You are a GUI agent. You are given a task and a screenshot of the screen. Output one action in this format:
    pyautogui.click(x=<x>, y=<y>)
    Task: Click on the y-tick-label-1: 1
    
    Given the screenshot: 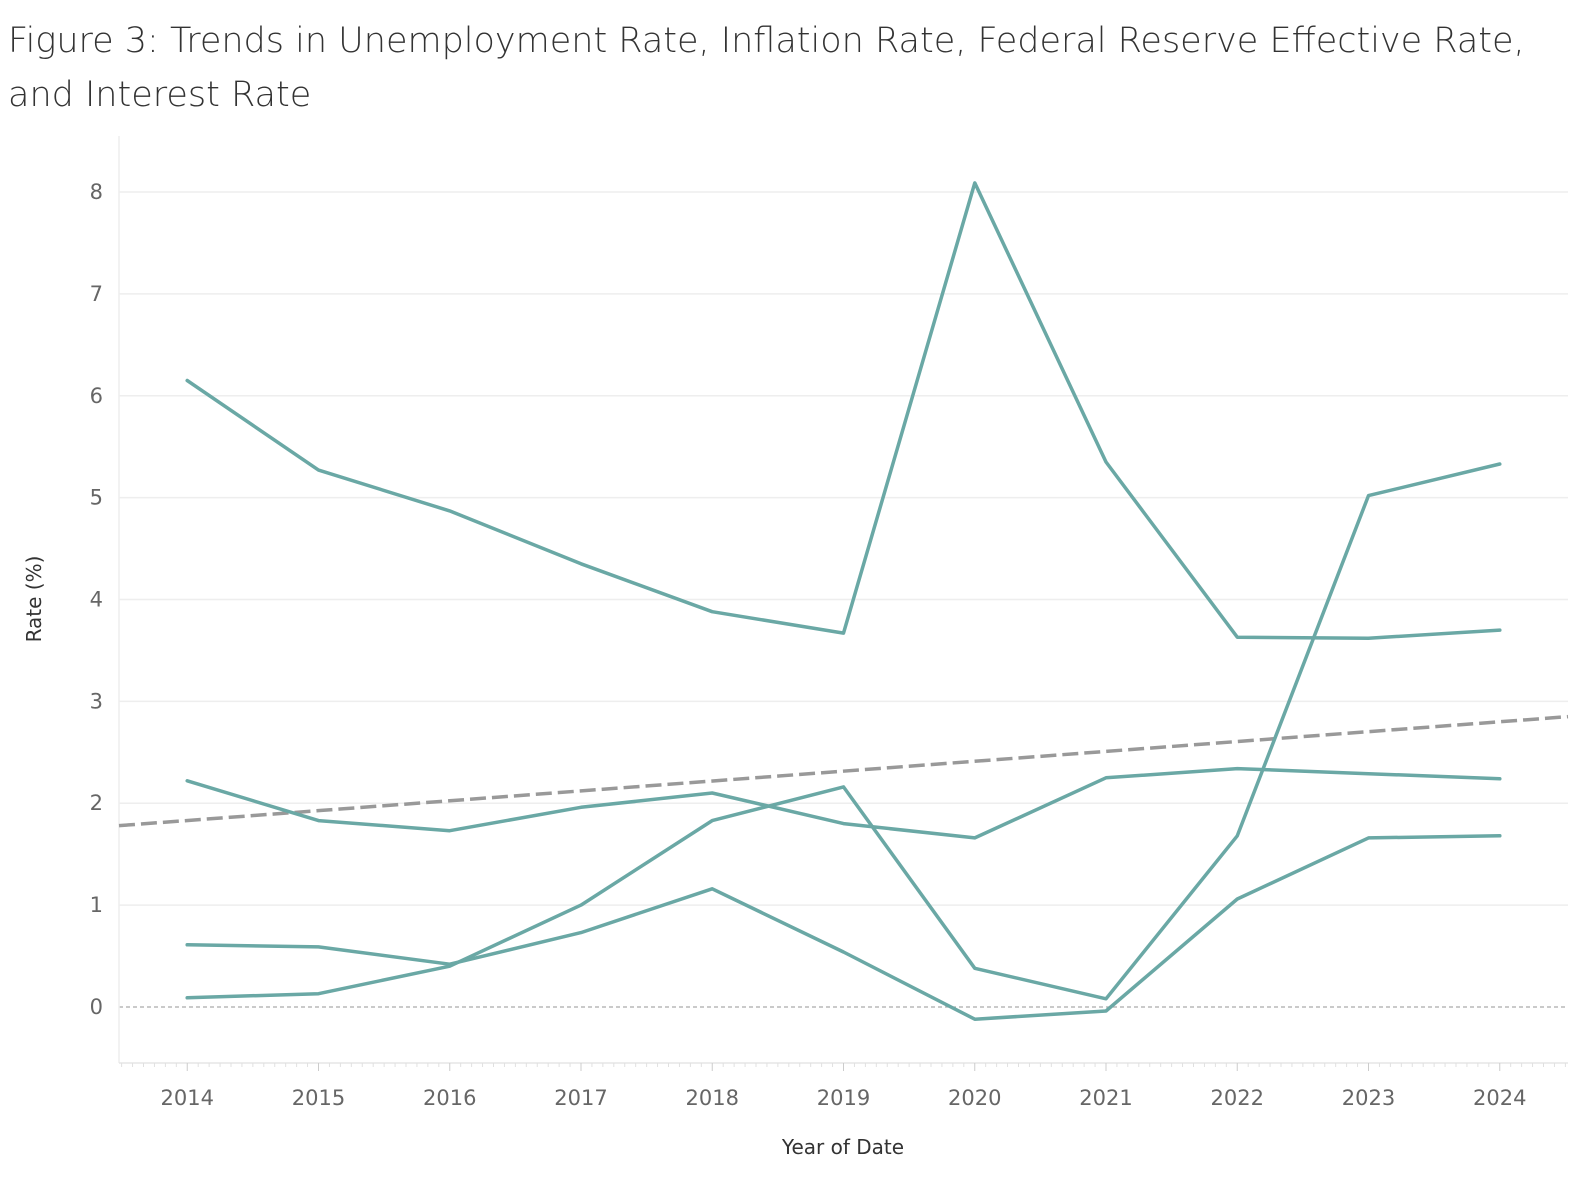 What is the action you would take?
    pyautogui.click(x=96, y=905)
    